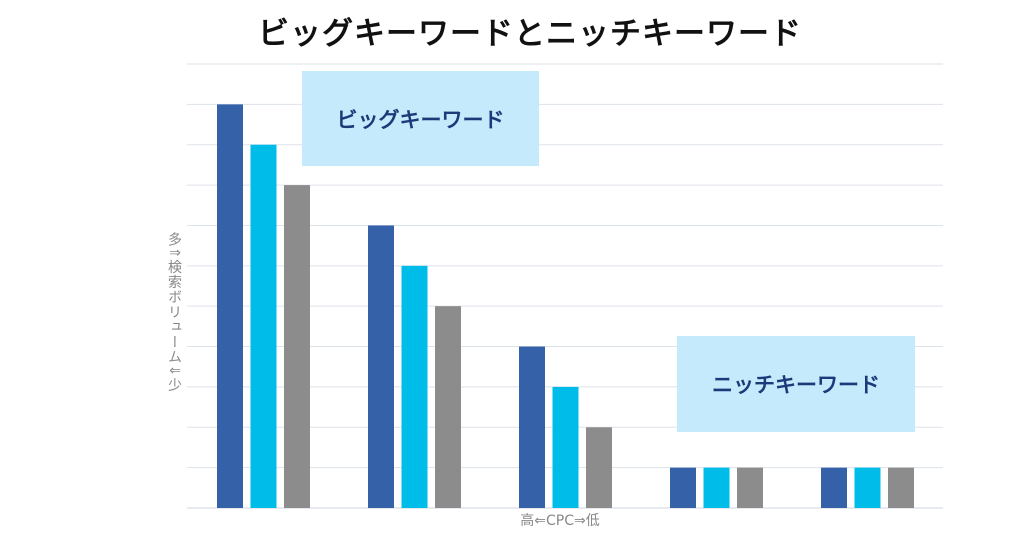  Describe the element at coordinates (560, 521) in the screenshot. I see `x-axis-label: 高⇐CPC⇒低` at that location.